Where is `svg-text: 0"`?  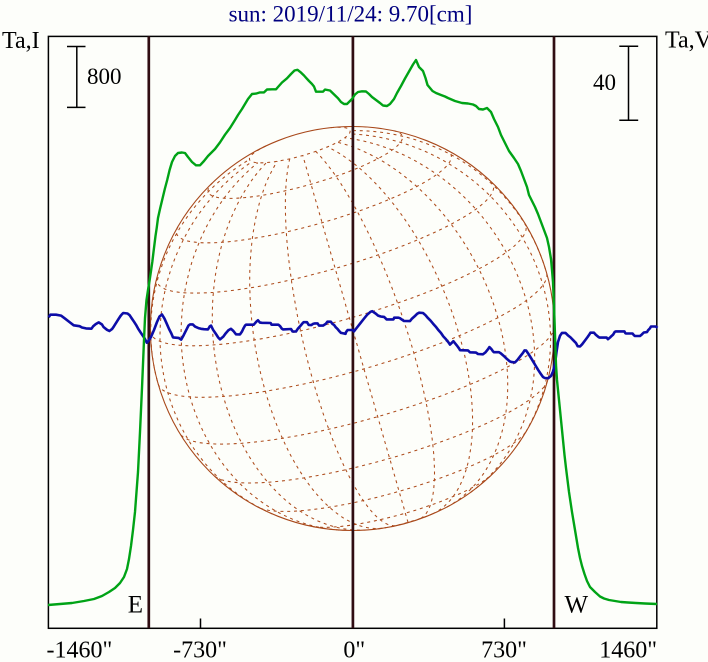
svg-text: 0" is located at coordinates (354, 650).